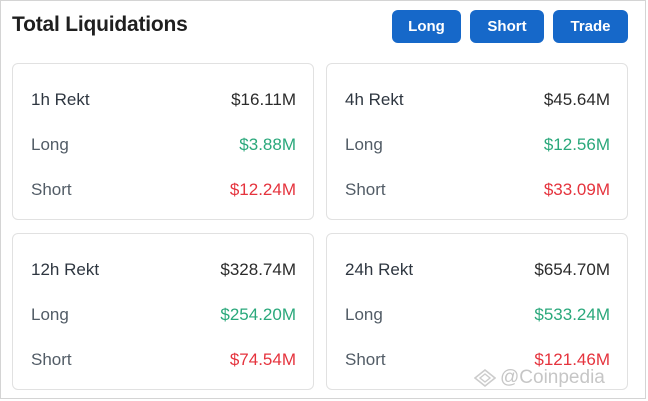 Image resolution: width=648 pixels, height=401 pixels. I want to click on card-long-row: Long $533.24M, so click(477, 315).